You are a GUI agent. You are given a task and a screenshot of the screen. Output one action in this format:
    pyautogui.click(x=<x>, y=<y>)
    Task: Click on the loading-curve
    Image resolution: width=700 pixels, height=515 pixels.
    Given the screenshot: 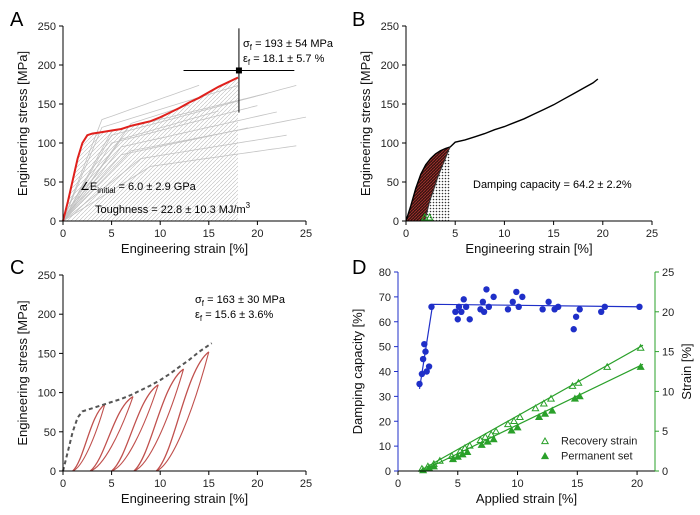 What is the action you would take?
    pyautogui.click(x=502, y=150)
    